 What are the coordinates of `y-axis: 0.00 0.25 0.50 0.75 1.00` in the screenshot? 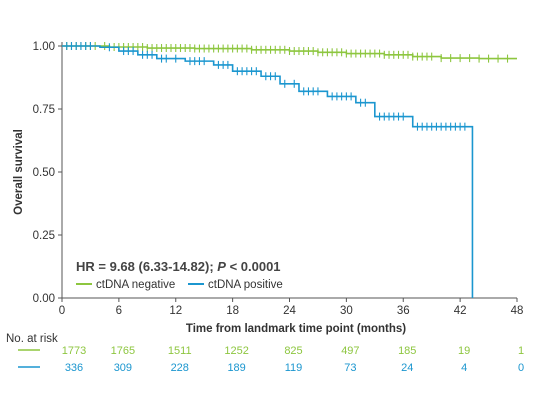 It's located at (48, 173).